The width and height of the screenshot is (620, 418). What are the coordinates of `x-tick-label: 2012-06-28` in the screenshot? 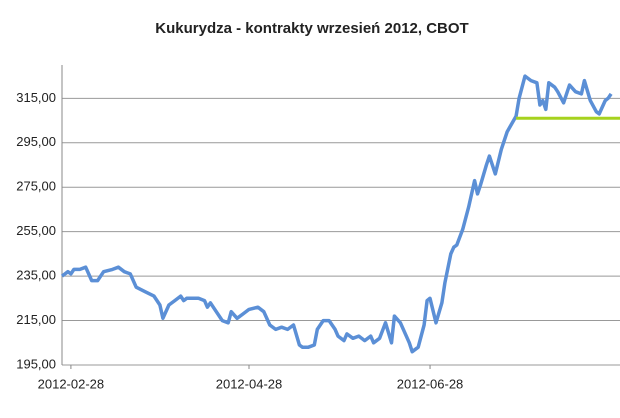 It's located at (430, 383).